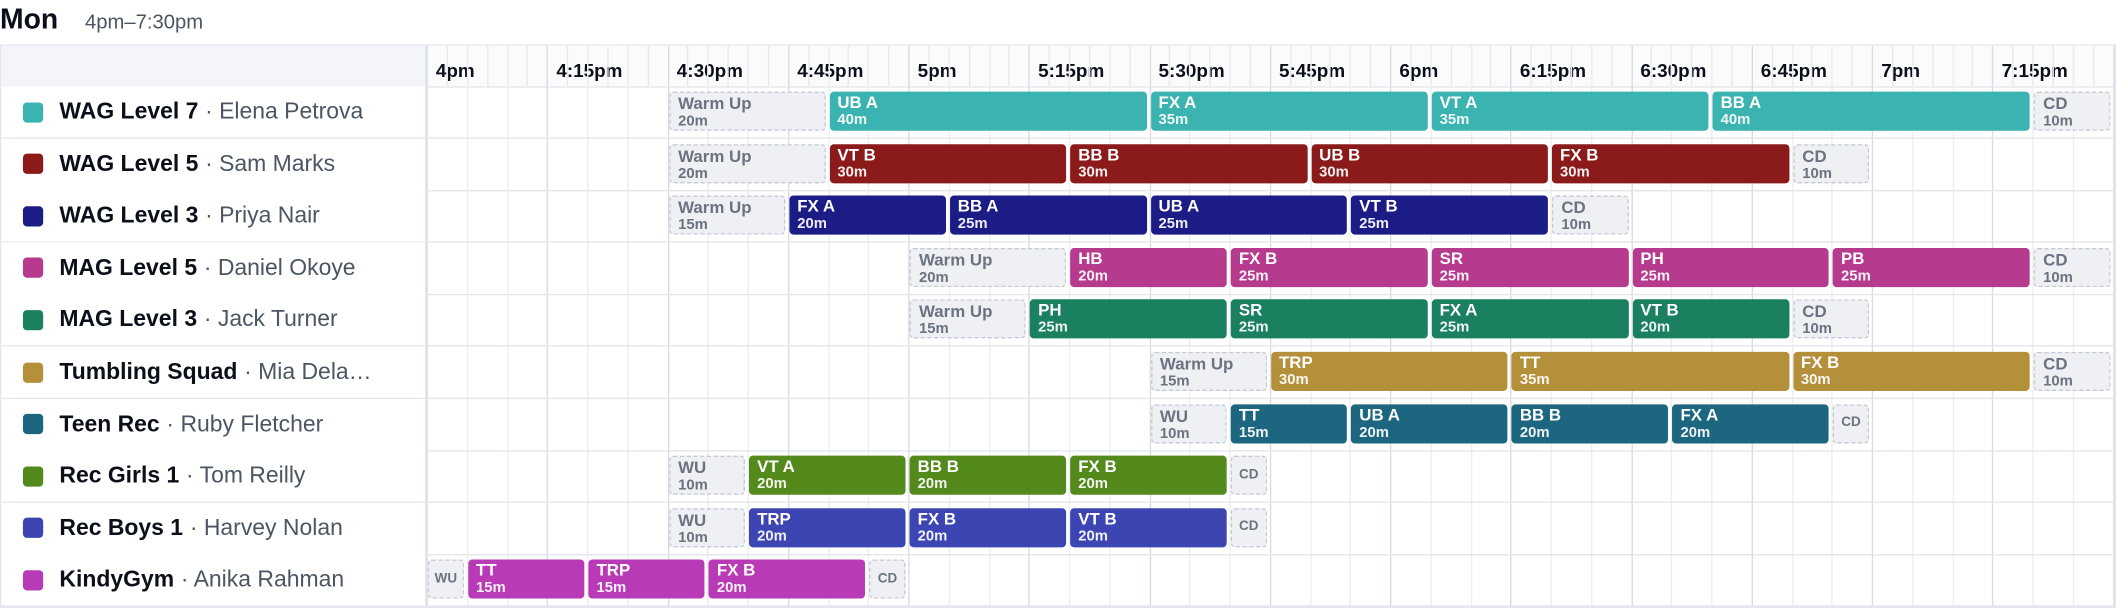 The width and height of the screenshot is (2116, 608). I want to click on cooldown-chip: WU, so click(445, 579).